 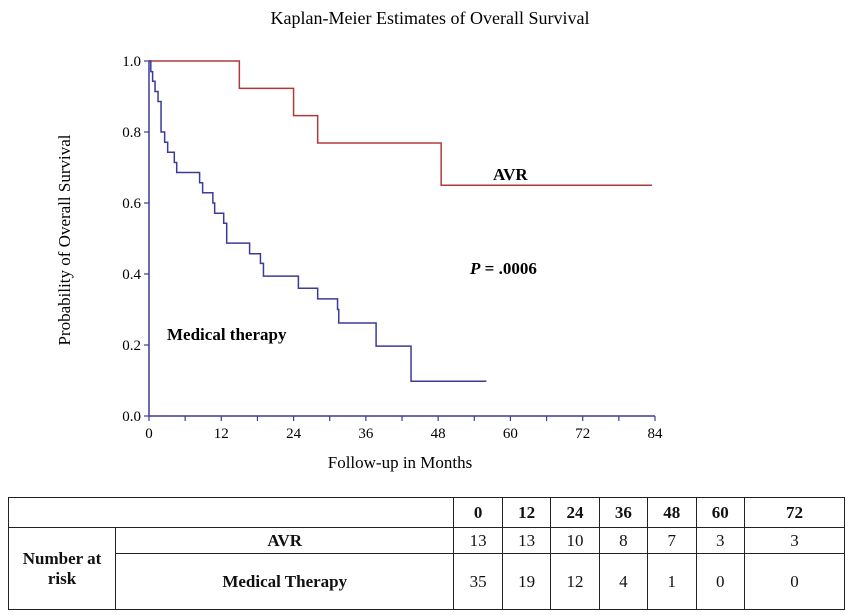 What do you see at coordinates (623, 512) in the screenshot?
I see `time-header: 36` at bounding box center [623, 512].